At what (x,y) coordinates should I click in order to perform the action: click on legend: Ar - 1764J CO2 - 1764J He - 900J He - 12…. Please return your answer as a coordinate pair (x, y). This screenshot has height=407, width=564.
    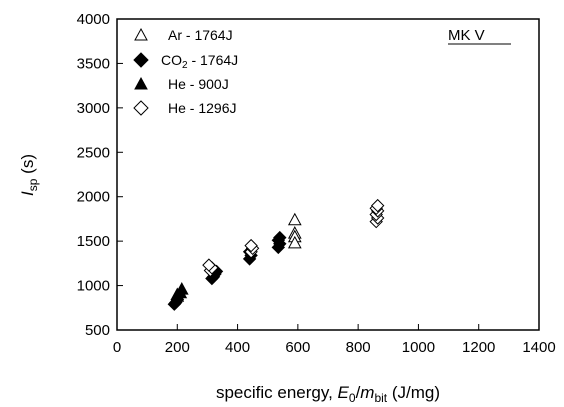
    Looking at the image, I should click on (185, 71).